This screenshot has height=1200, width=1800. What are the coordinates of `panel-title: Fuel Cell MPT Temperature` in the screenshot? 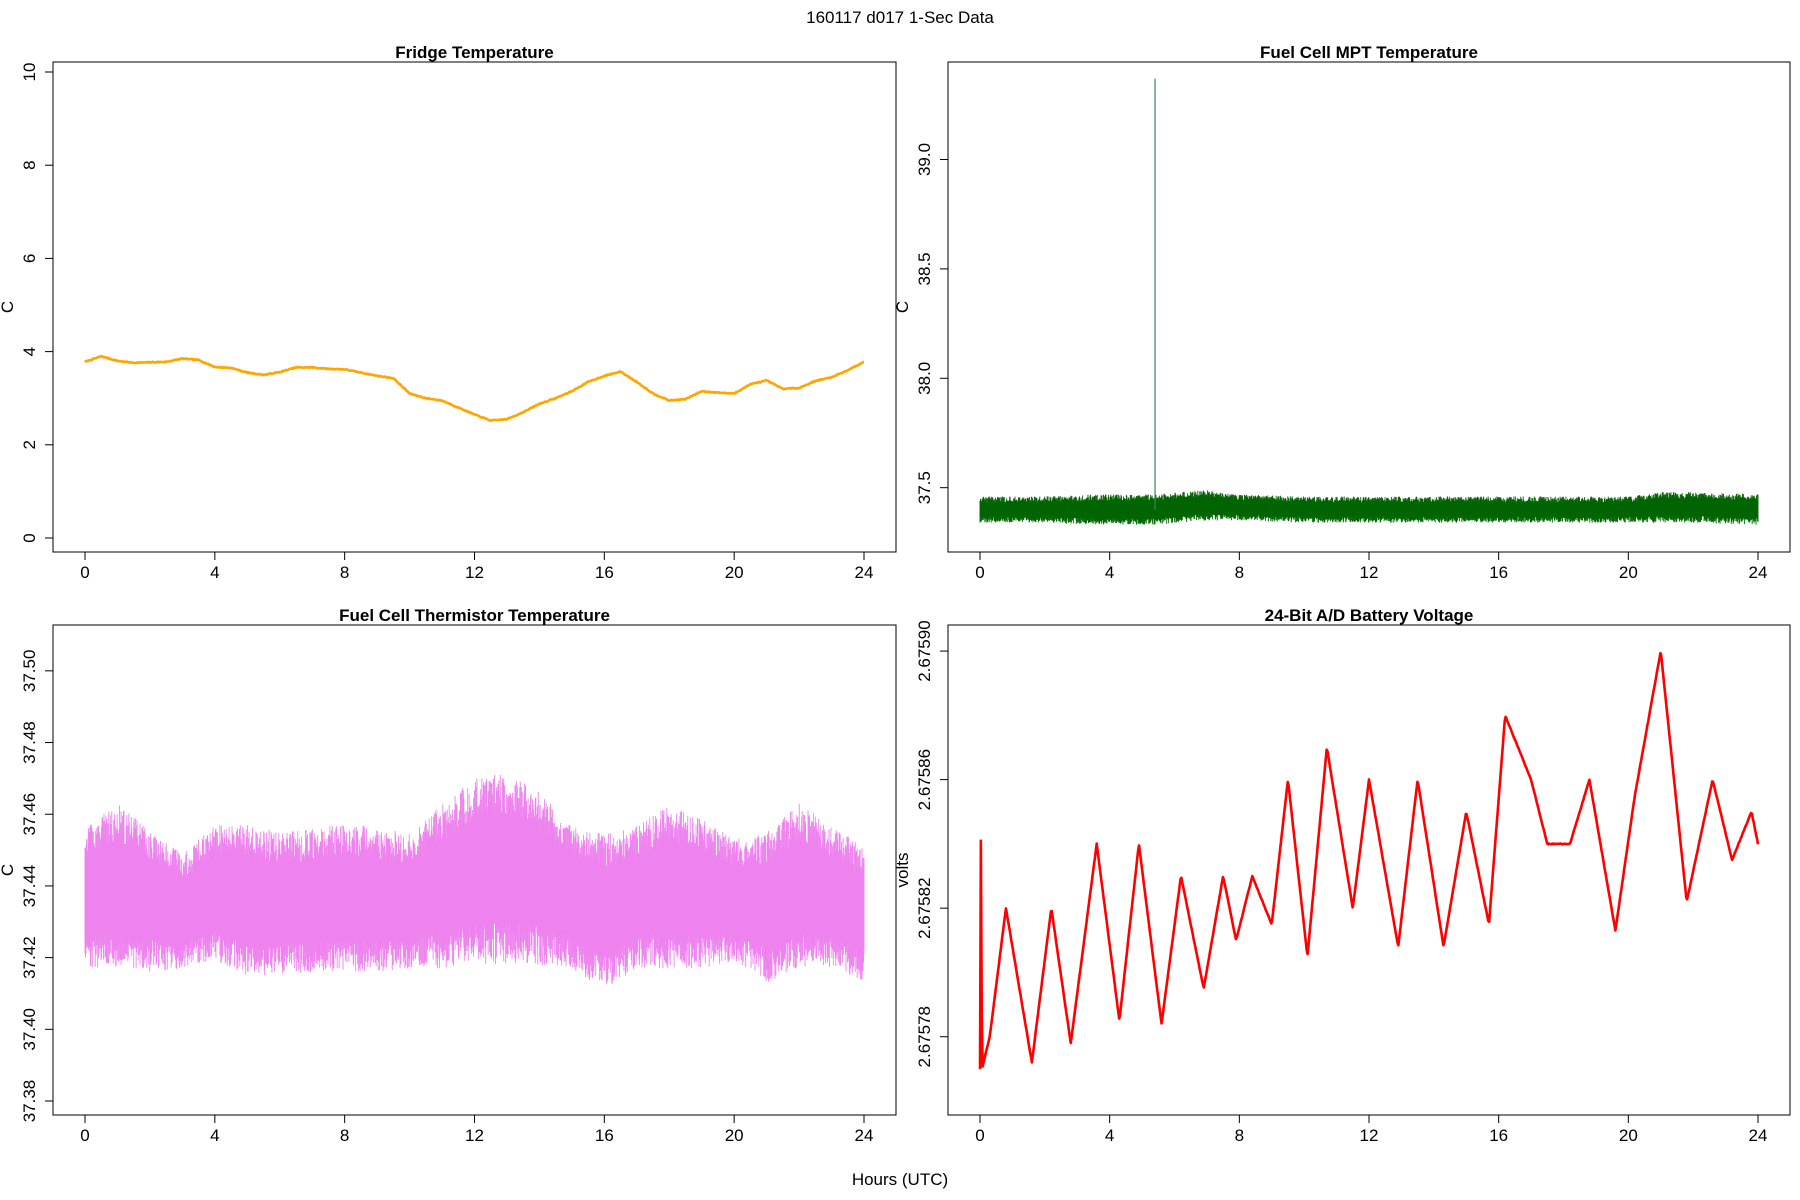 It's located at (1369, 52).